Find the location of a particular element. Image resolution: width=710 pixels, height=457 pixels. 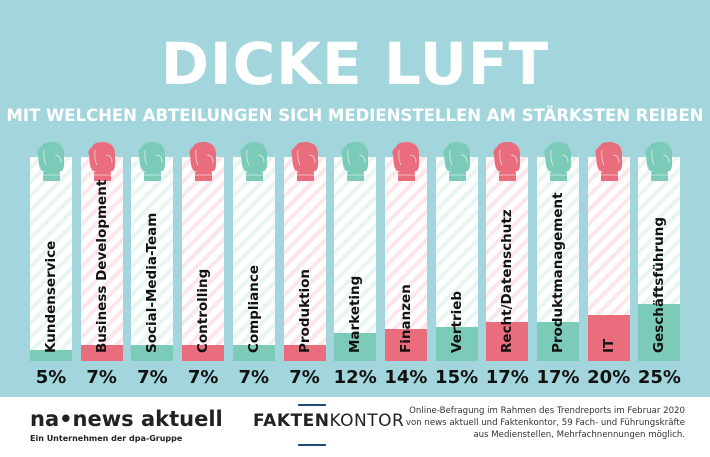

category-label: IT is located at coordinates (608, 345).